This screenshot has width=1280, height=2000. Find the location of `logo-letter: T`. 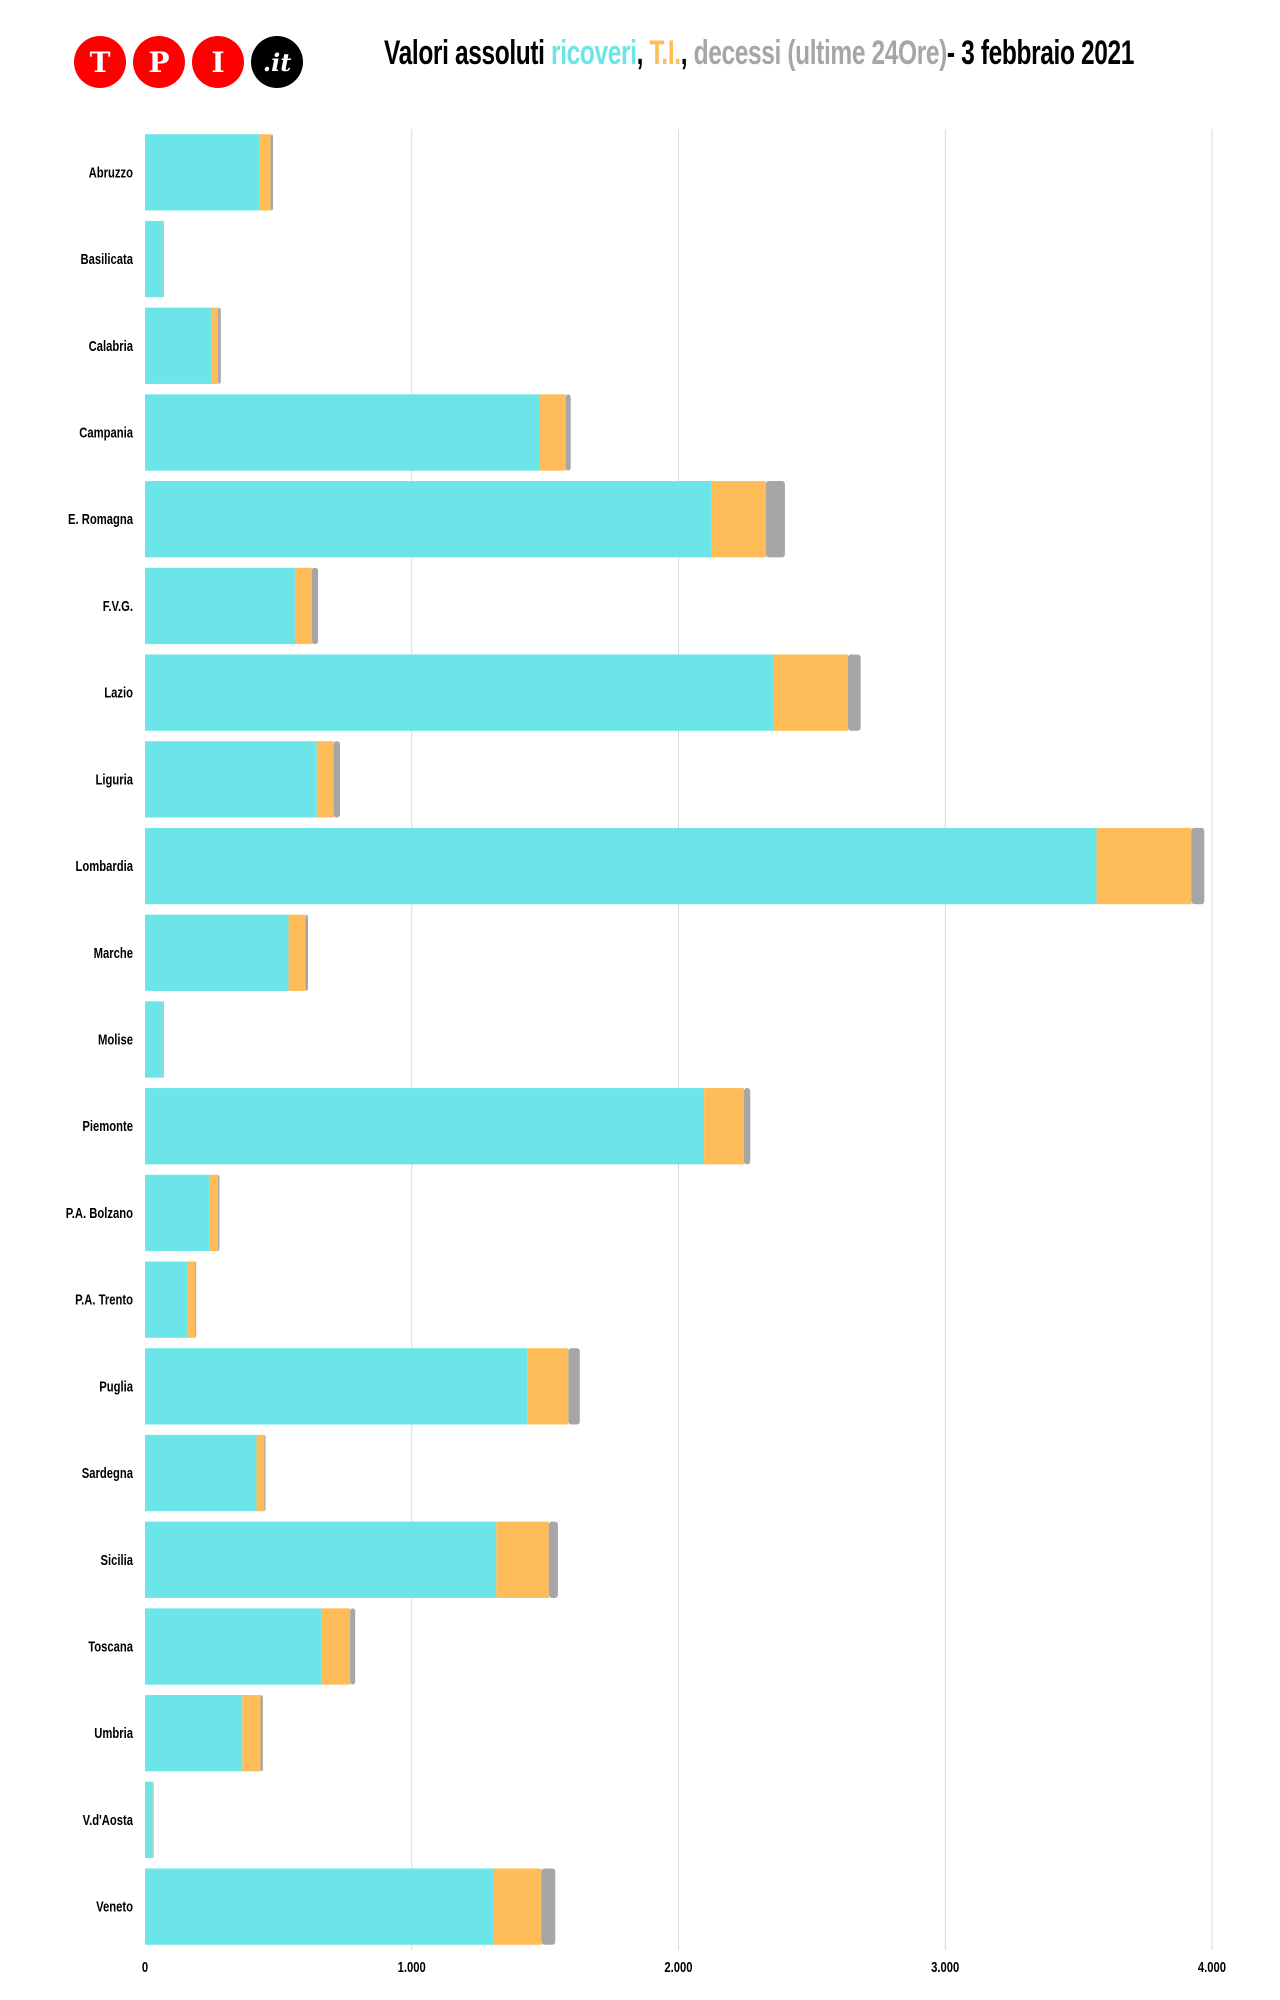

logo-letter: T is located at coordinates (100, 62).